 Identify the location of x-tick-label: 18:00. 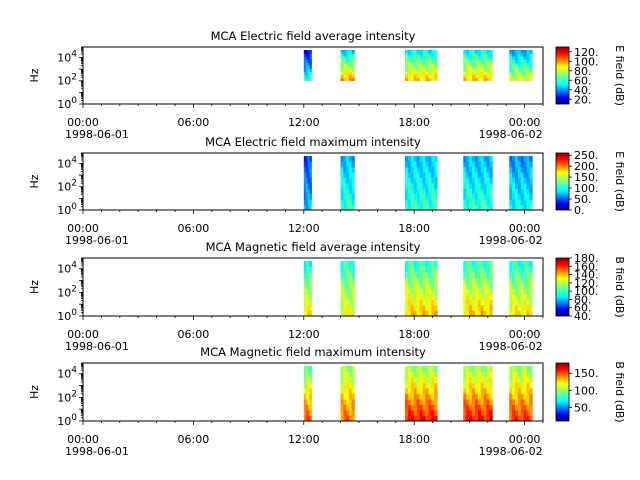
(414, 122).